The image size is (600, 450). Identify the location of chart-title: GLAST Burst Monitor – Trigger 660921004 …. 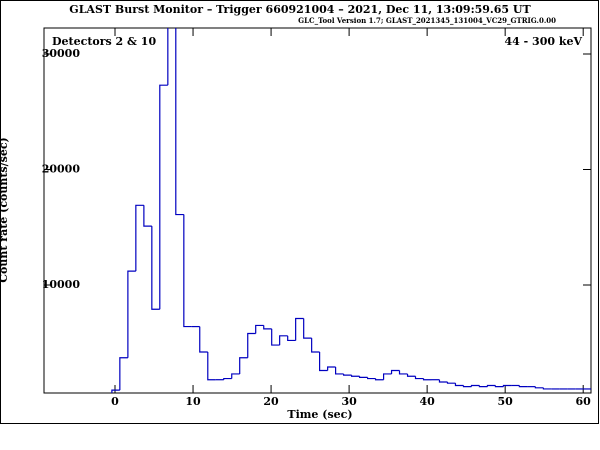
(300, 9).